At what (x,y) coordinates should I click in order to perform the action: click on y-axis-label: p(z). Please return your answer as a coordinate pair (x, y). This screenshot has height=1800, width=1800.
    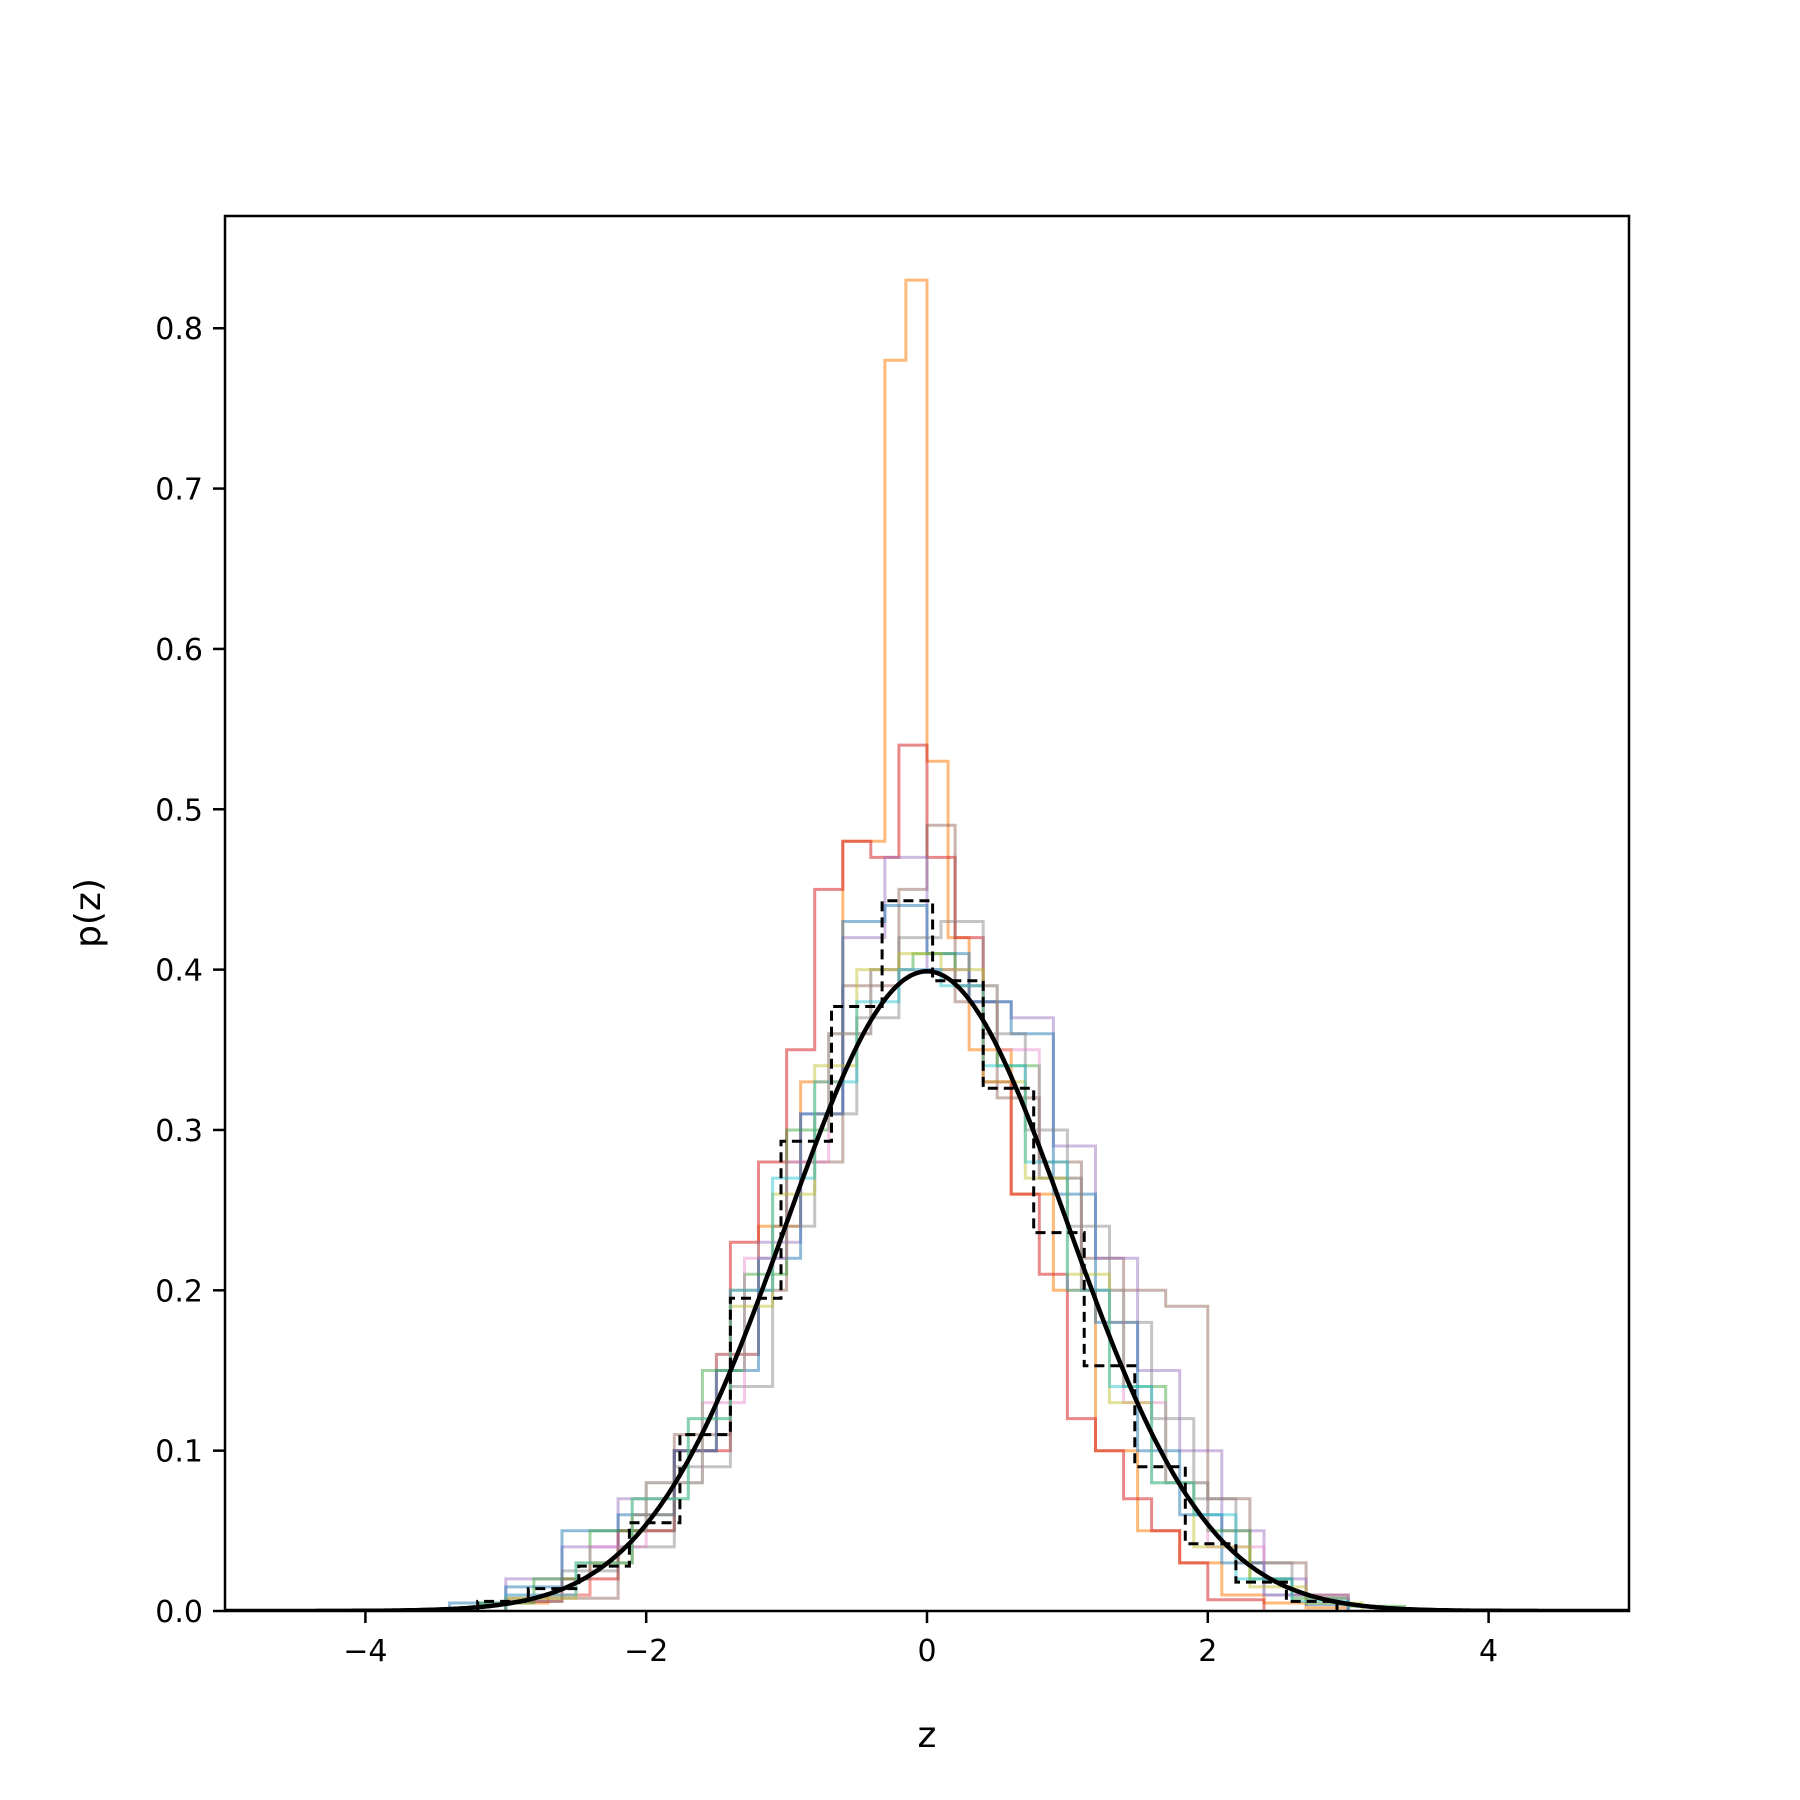
    Looking at the image, I should click on (88, 913).